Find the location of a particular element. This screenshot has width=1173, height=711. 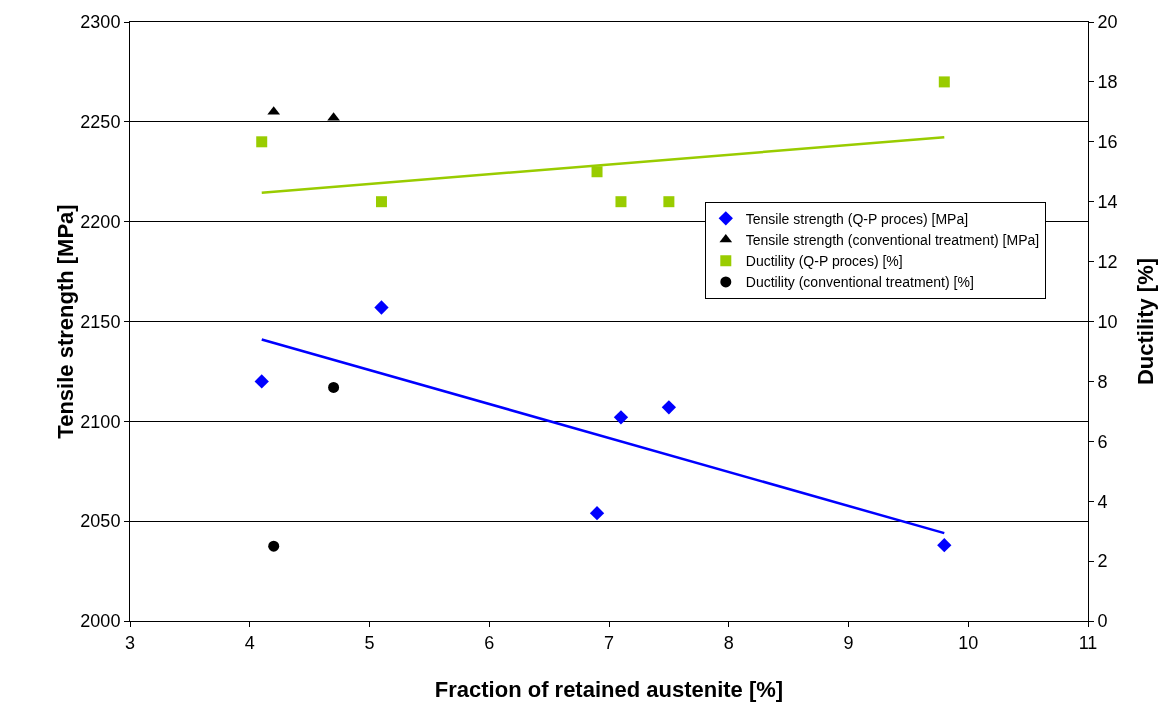

x-tick-label: 7 is located at coordinates (609, 642).